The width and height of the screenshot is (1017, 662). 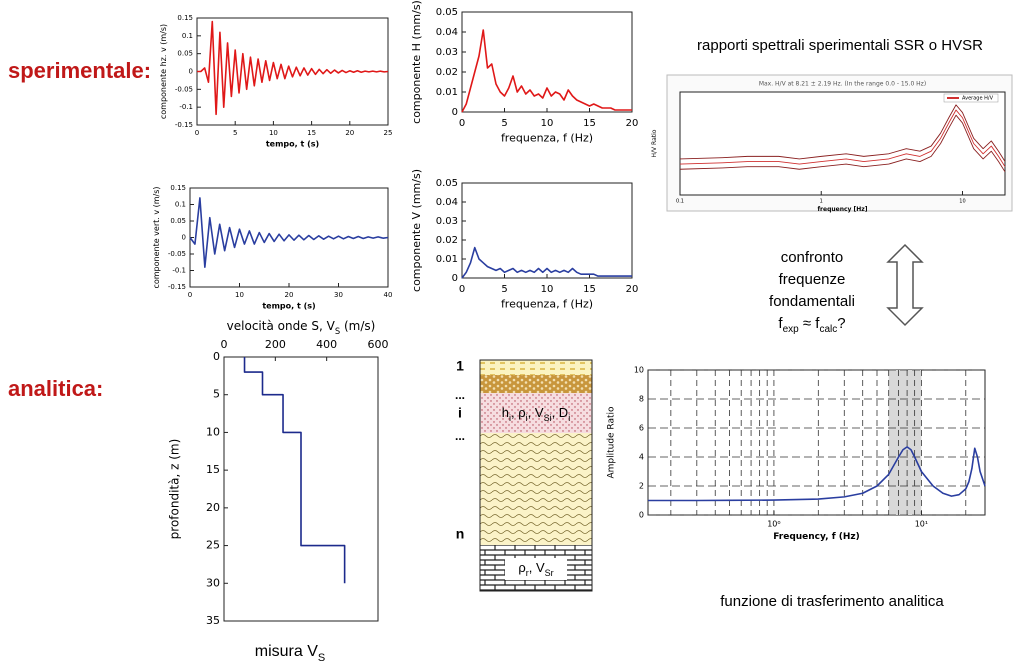 I want to click on y-axis-label: componente hz. v (m/s), so click(x=163, y=71).